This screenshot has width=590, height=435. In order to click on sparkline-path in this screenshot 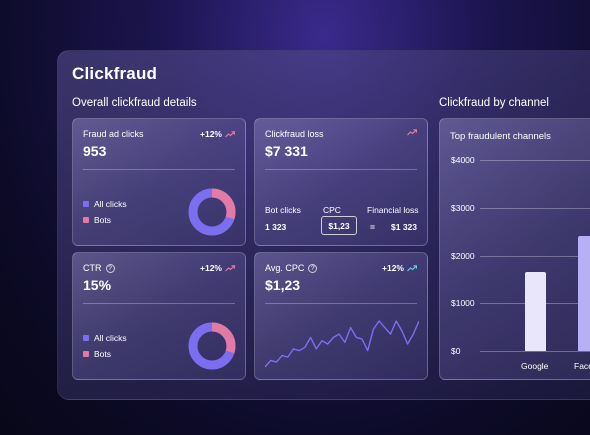, I will do `click(342, 344)`.